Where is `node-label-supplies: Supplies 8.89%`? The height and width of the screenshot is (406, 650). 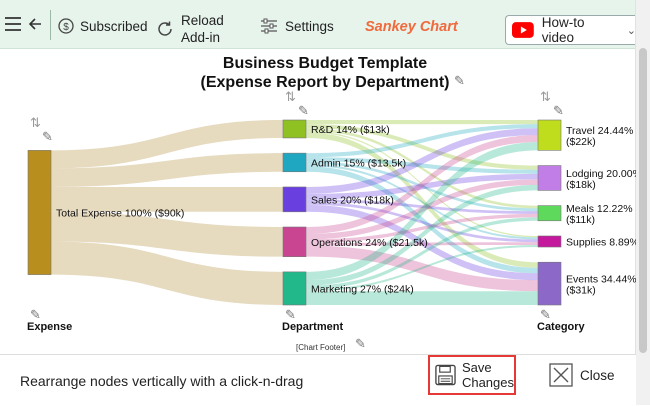 node-label-supplies: Supplies 8.89% is located at coordinates (601, 243).